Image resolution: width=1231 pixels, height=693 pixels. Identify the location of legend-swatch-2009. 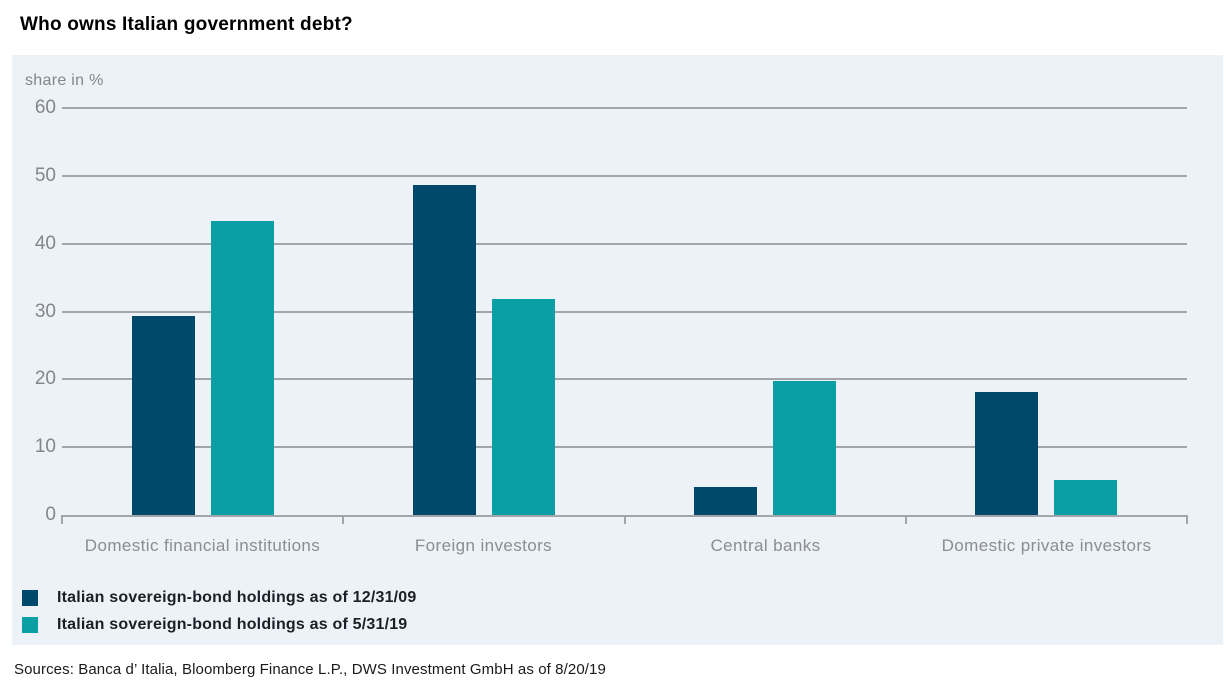
(30, 598).